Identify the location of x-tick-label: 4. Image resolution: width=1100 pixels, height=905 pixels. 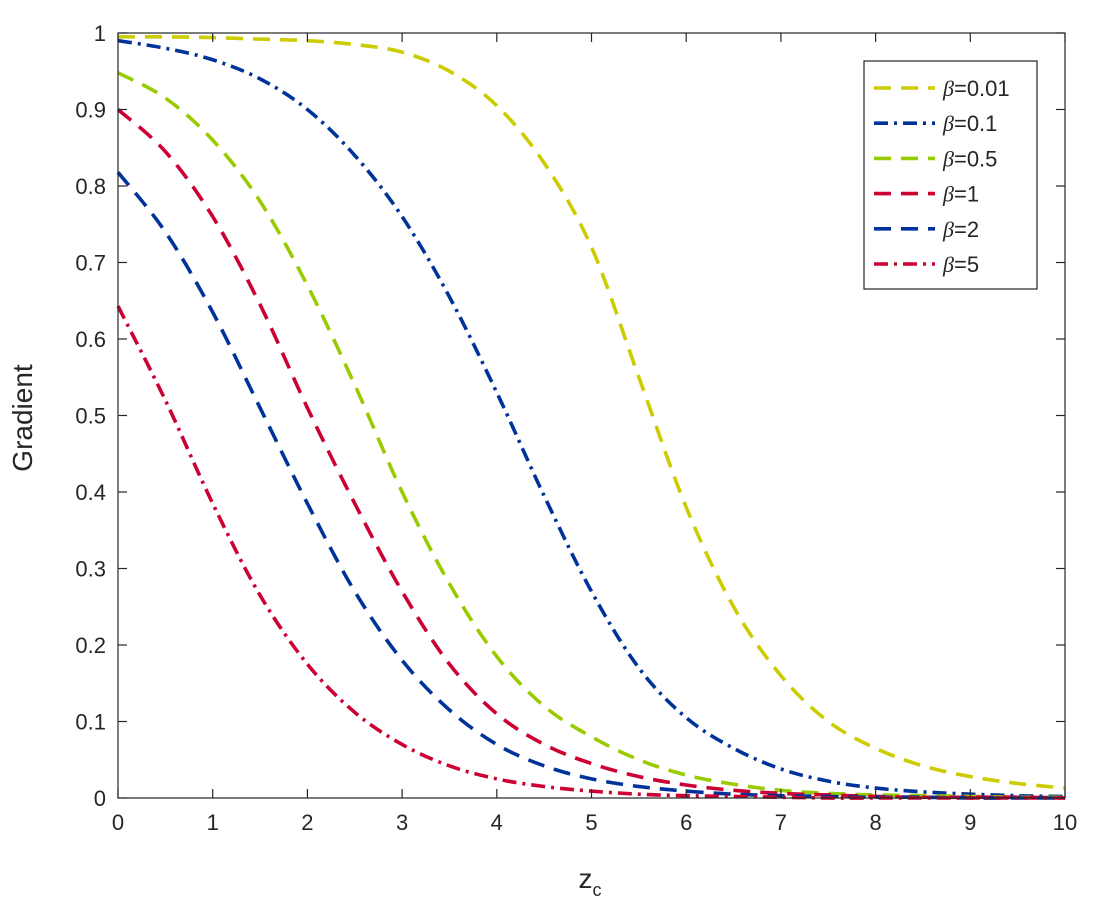
(497, 822).